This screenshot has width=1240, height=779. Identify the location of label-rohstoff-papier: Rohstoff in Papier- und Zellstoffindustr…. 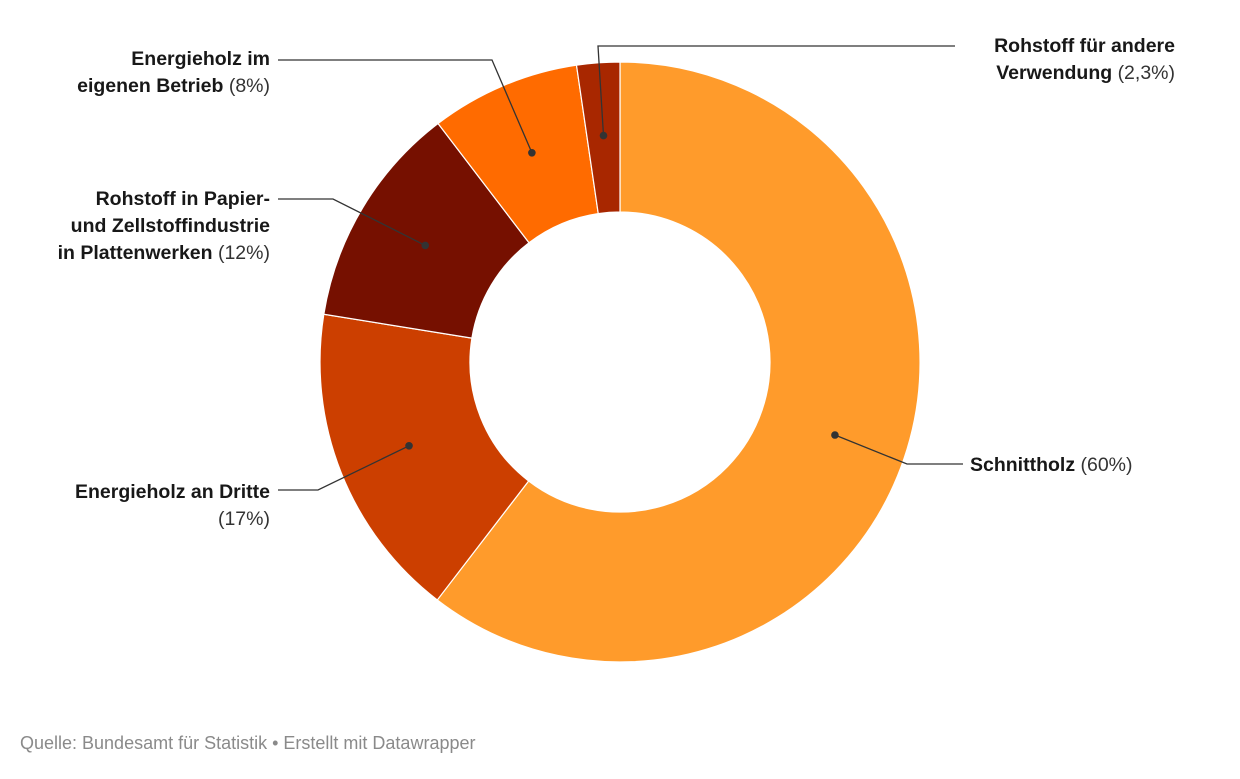
(135, 226).